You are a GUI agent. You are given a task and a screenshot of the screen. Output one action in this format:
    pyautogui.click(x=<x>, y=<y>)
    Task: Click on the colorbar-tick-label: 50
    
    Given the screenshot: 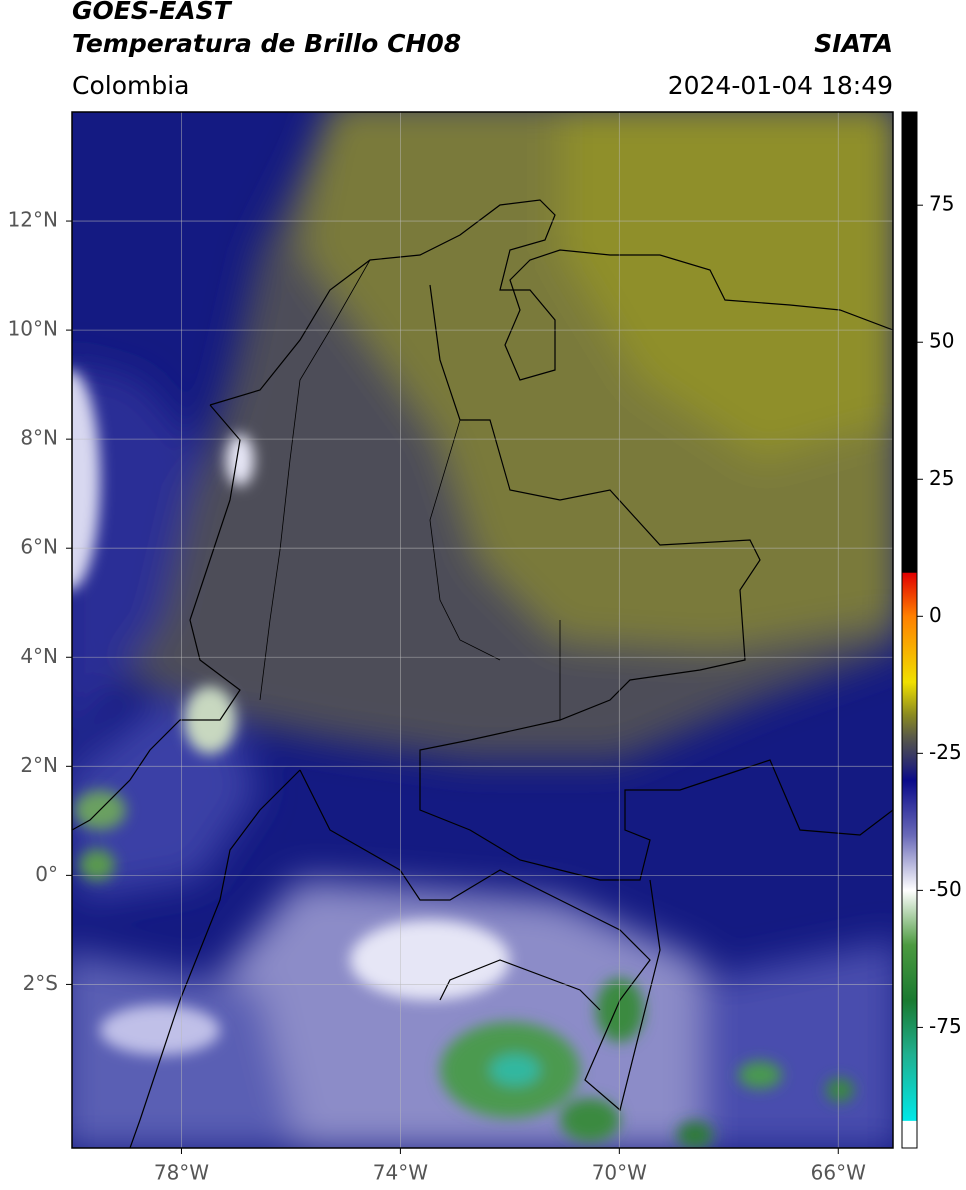 What is the action you would take?
    pyautogui.click(x=941, y=341)
    